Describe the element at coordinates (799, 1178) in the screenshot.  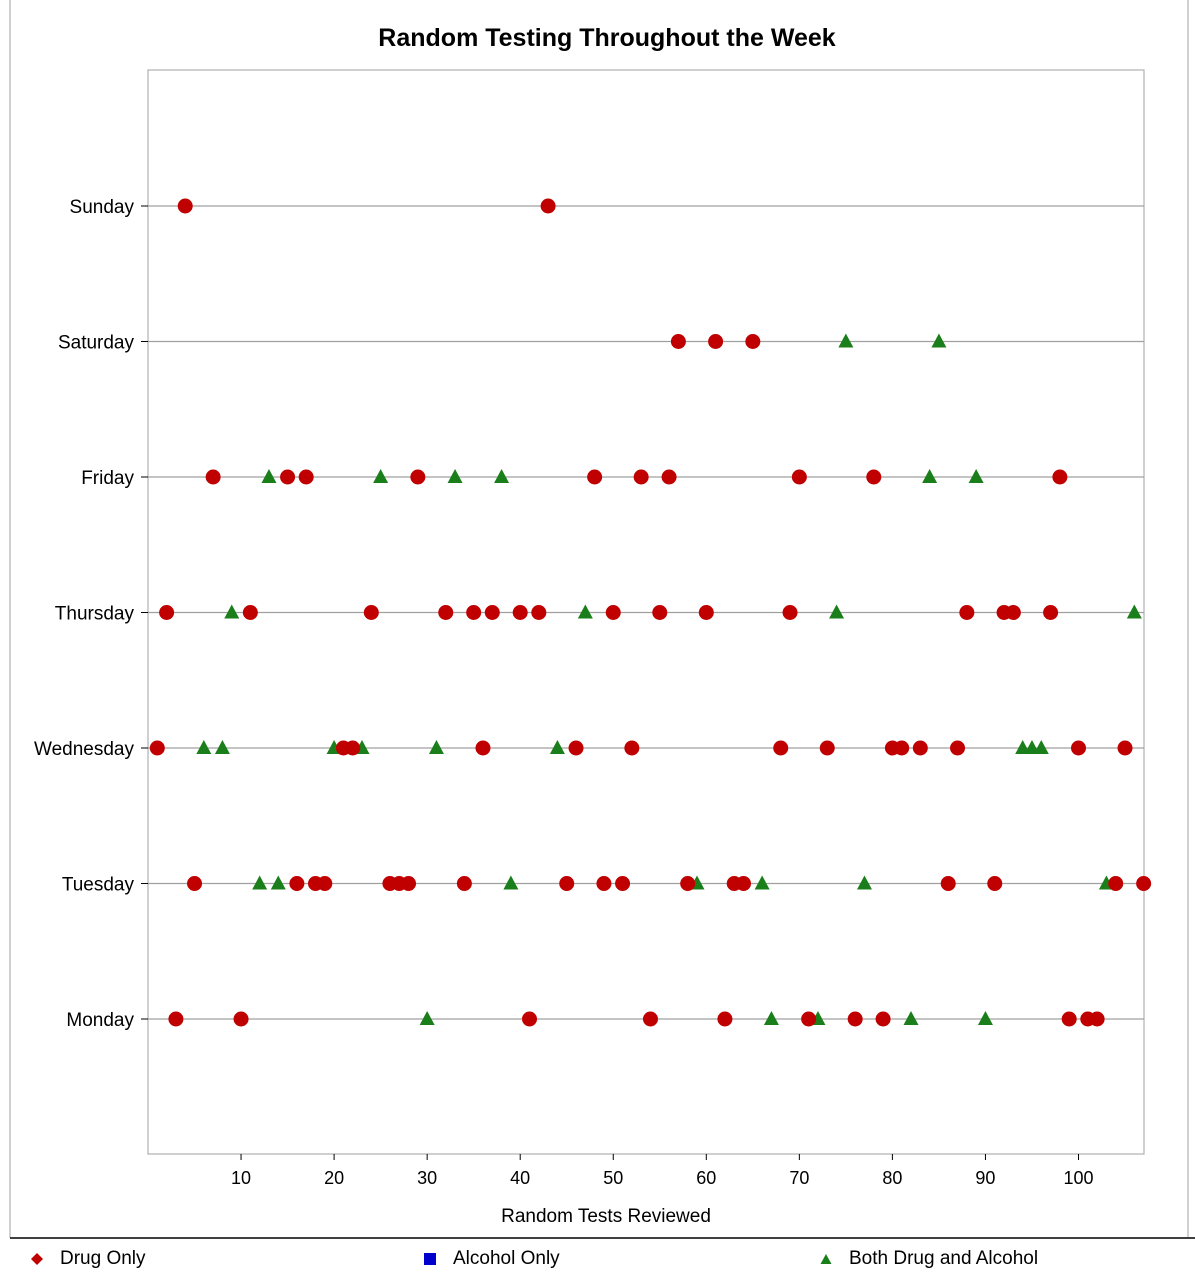
I see `x-tick-label-70: 70` at that location.